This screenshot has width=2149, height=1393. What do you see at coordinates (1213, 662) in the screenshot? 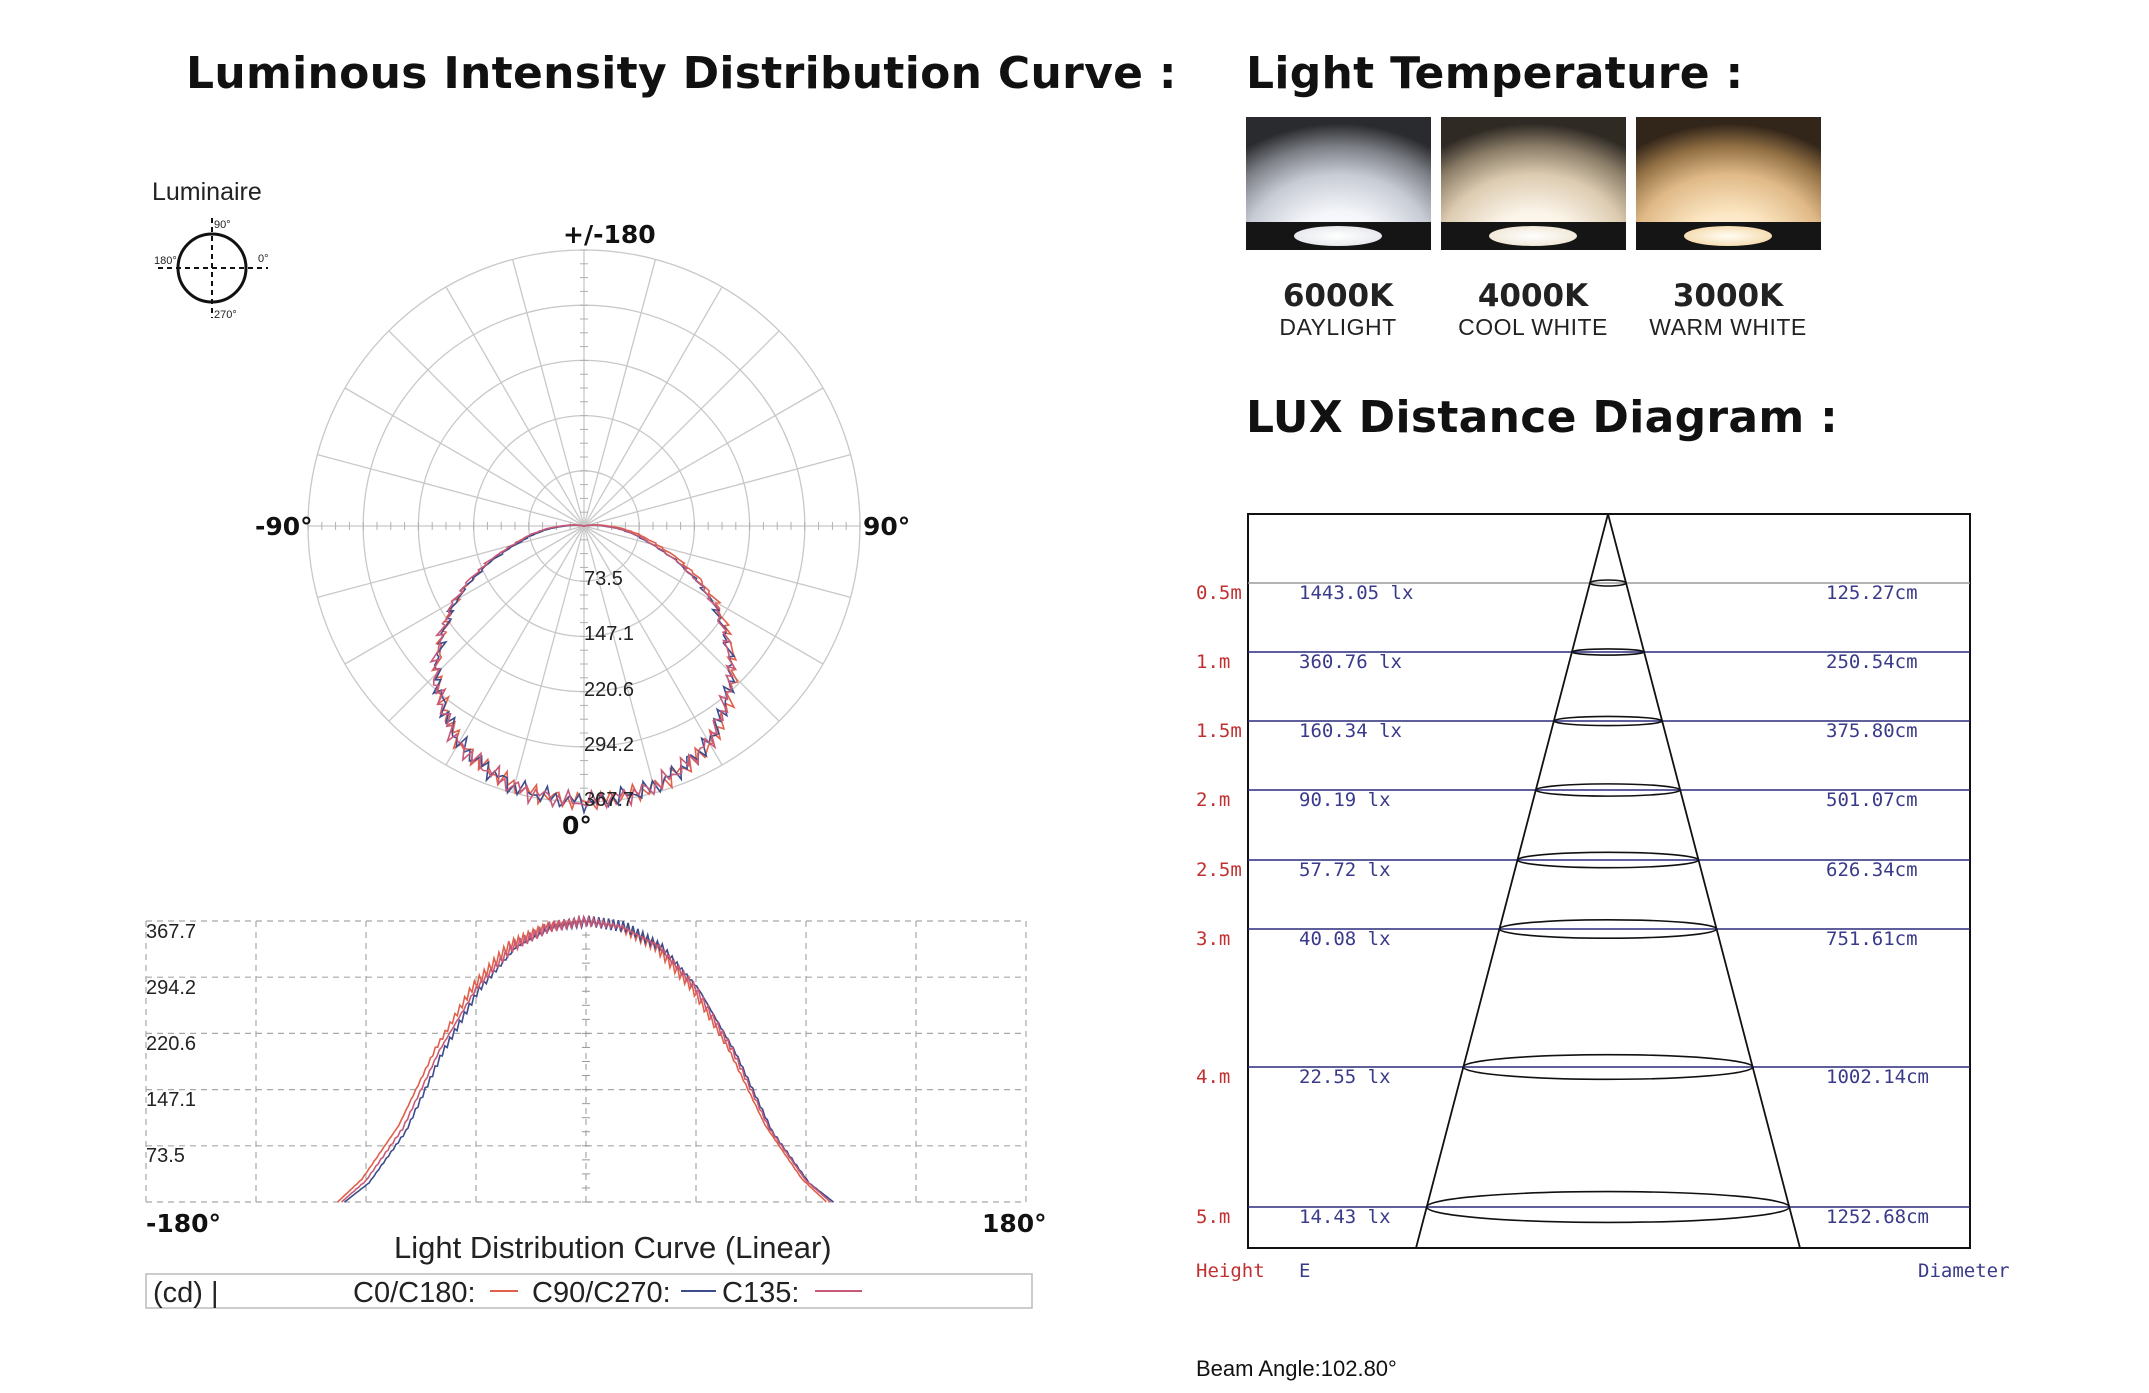
I see `lux-row-height: 1.m` at bounding box center [1213, 662].